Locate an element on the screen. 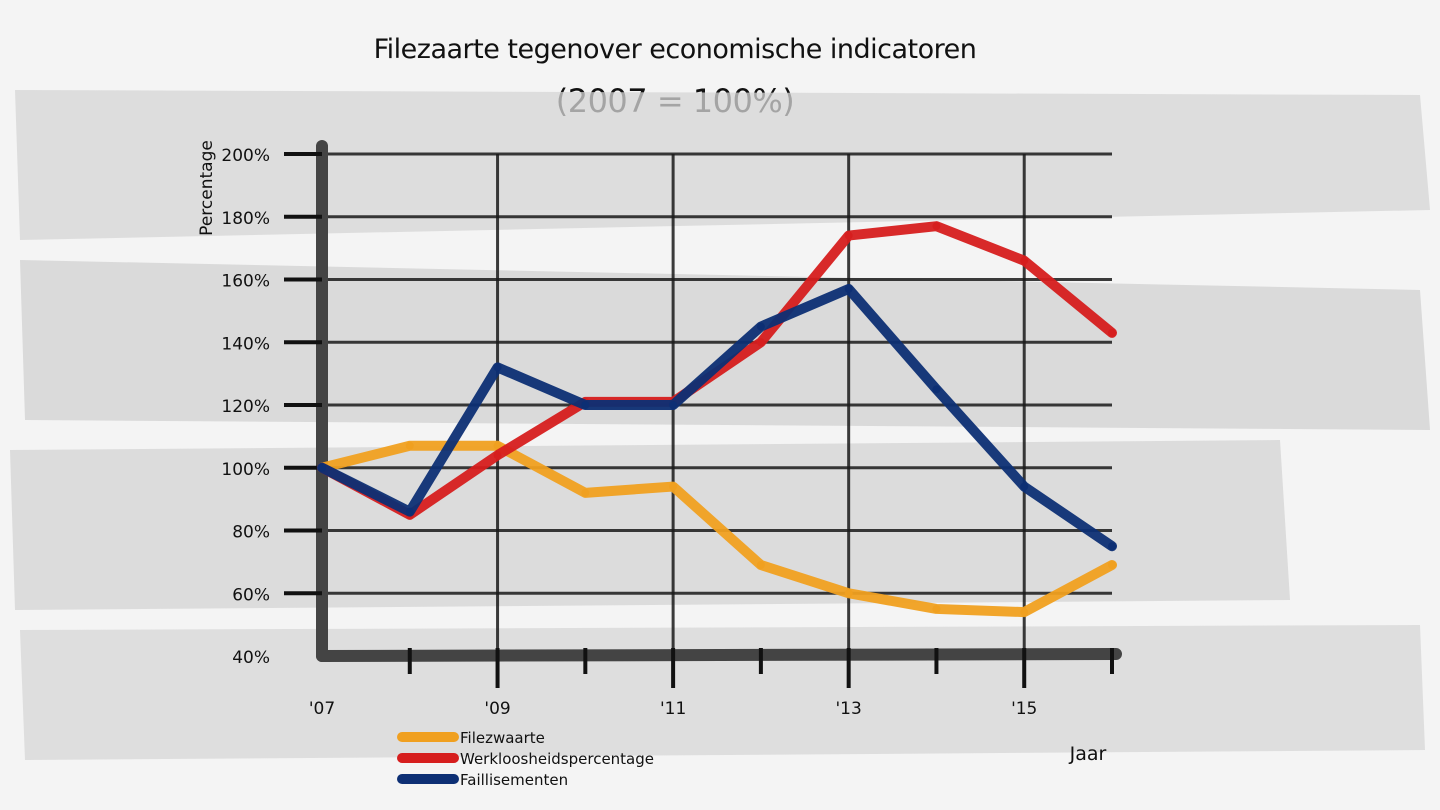  legend-label: Werkloosheidspercentage is located at coordinates (557, 759).